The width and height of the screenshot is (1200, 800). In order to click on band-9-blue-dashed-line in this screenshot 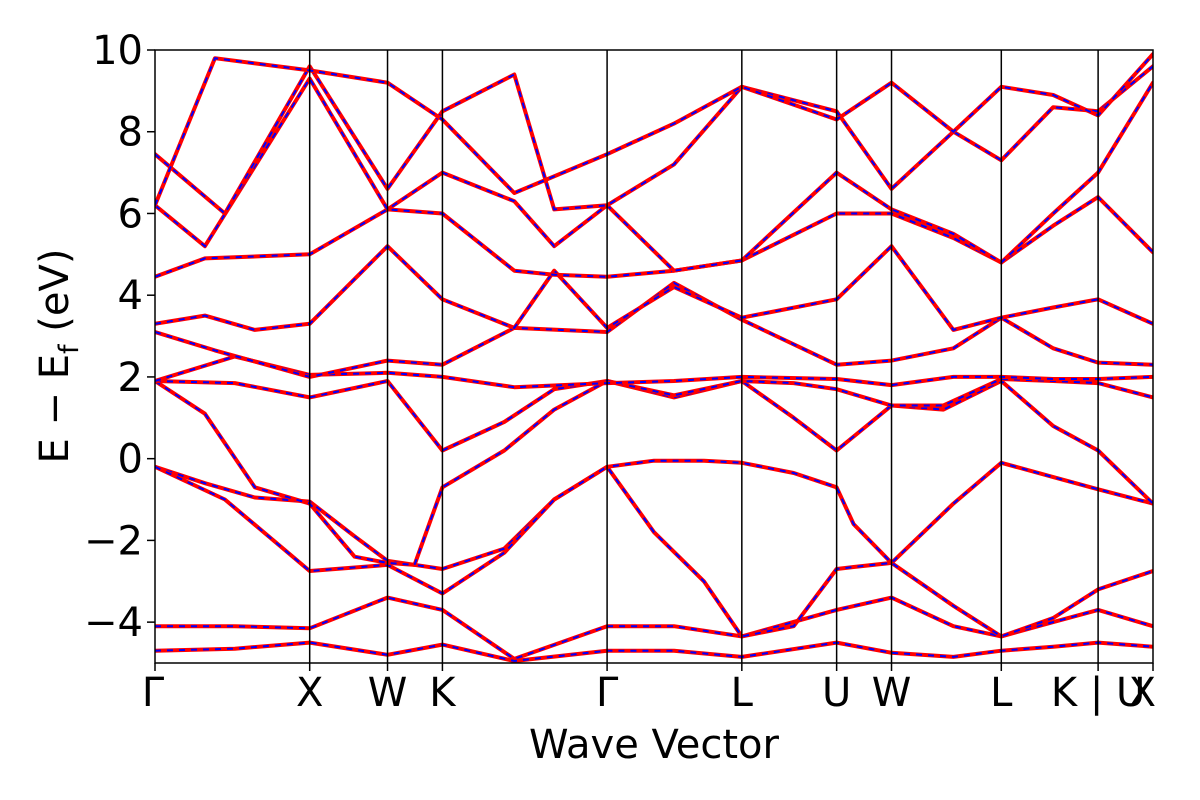, I will do `click(654, 288)`.